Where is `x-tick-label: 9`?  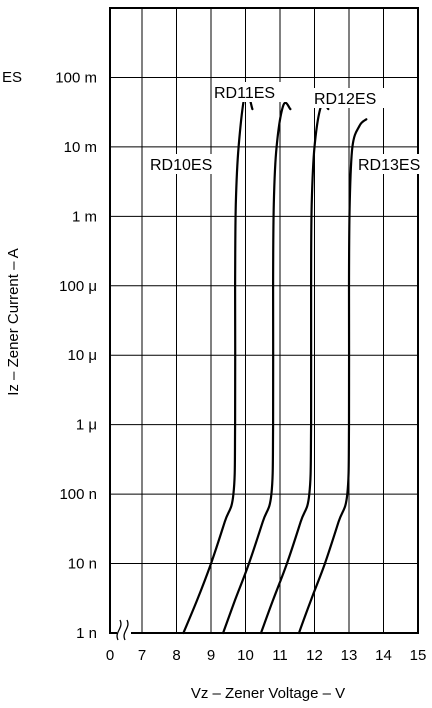 x-tick-label: 9 is located at coordinates (211, 655).